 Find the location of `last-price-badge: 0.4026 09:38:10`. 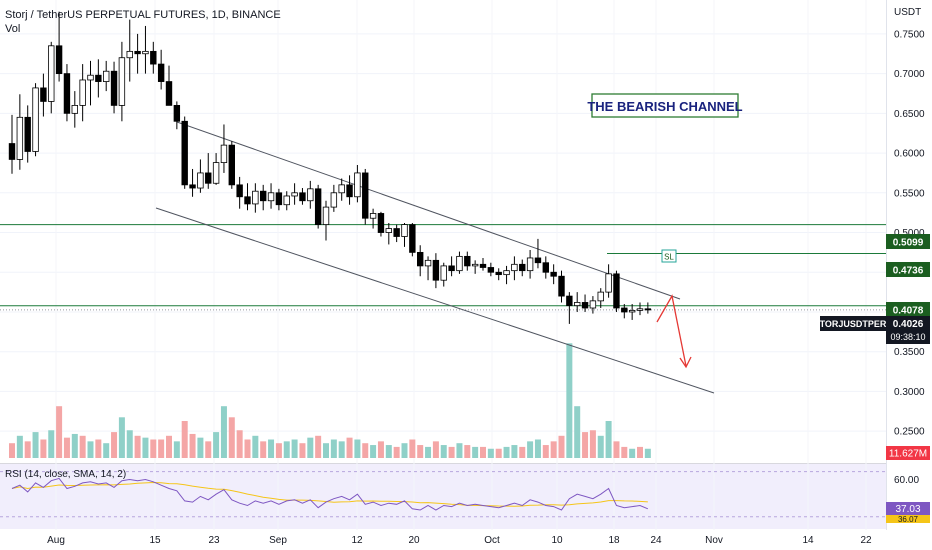

last-price-badge: 0.4026 09:38:10 is located at coordinates (908, 330).